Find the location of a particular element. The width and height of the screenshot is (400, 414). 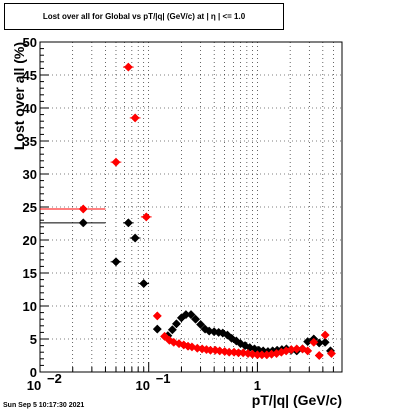

y-axis-title: Lost over all (%) is located at coordinates (19, 96).